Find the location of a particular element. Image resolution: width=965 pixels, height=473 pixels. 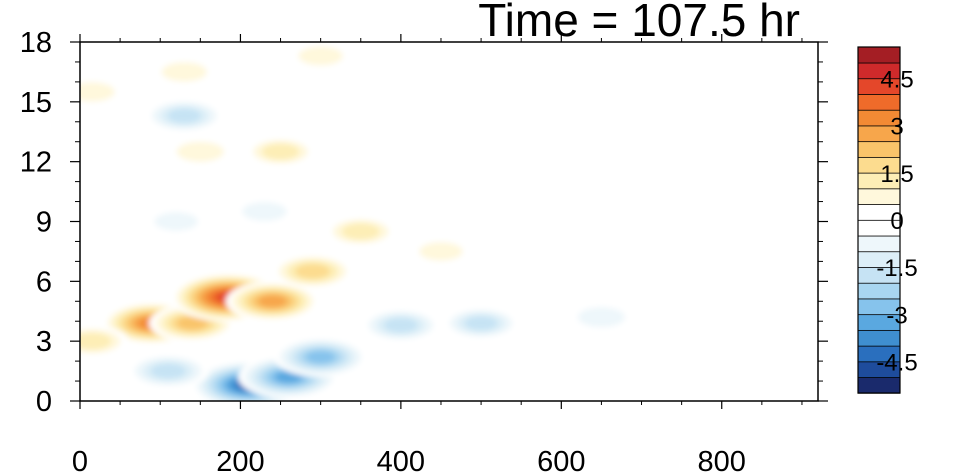

y-tick-label: 6 is located at coordinates (44, 282).